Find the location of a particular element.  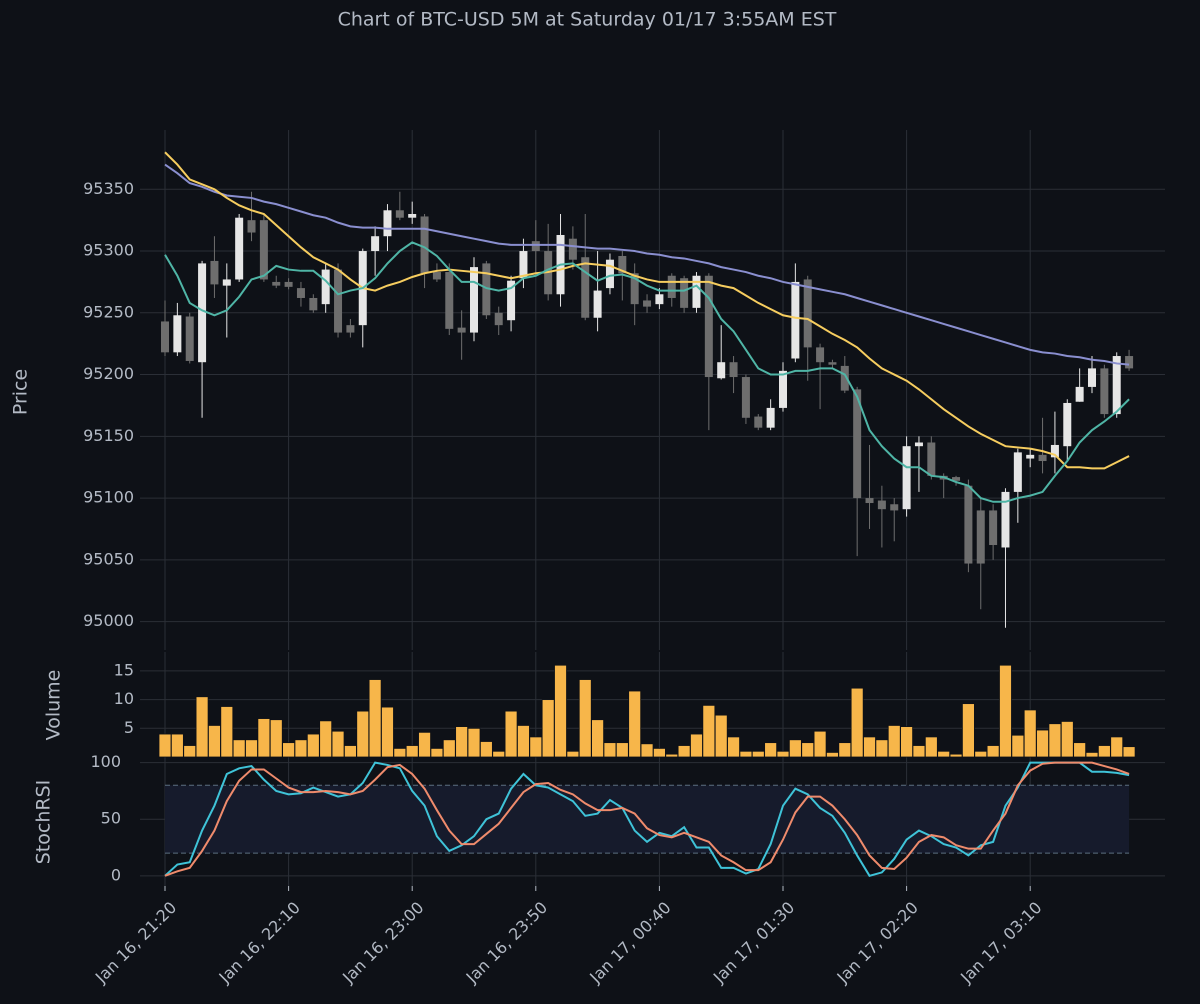

y-tick-label: 95350 is located at coordinates (108, 188).